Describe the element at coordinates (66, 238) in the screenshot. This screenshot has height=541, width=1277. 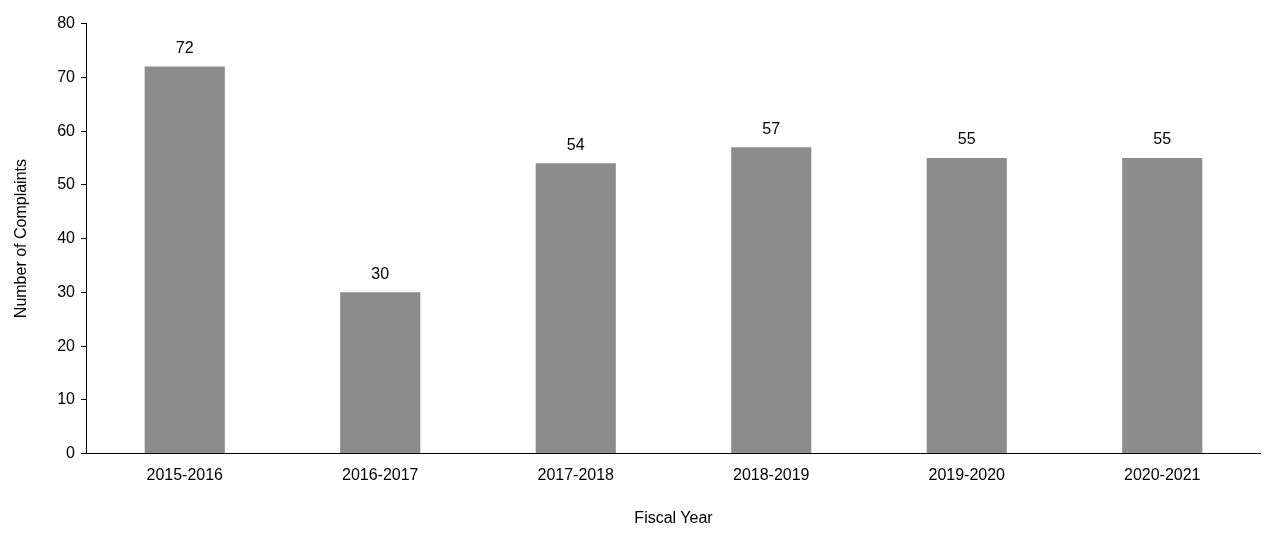
I see `y-tick-label: 40` at that location.